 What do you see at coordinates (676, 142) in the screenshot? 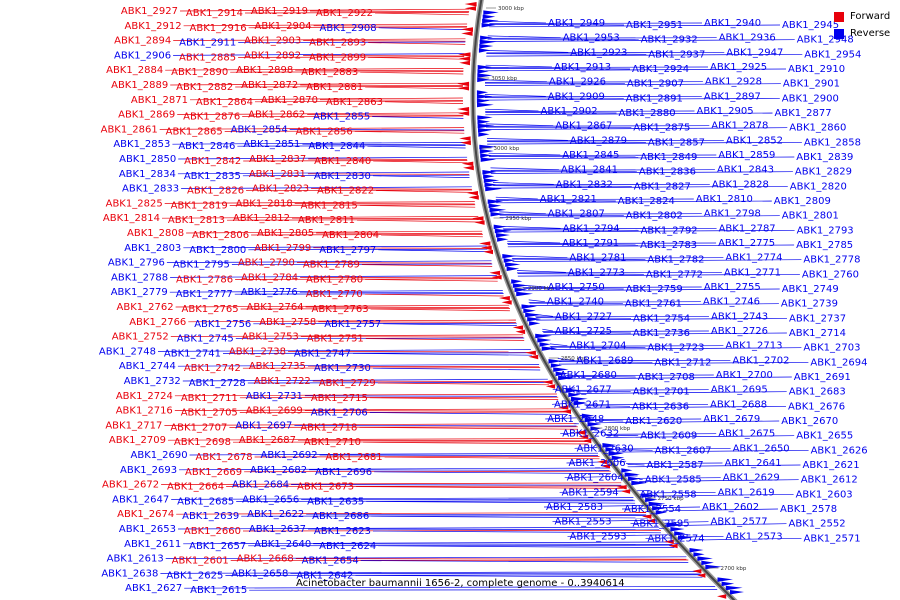
I see `gene-label: ABK1_2857` at bounding box center [676, 142].